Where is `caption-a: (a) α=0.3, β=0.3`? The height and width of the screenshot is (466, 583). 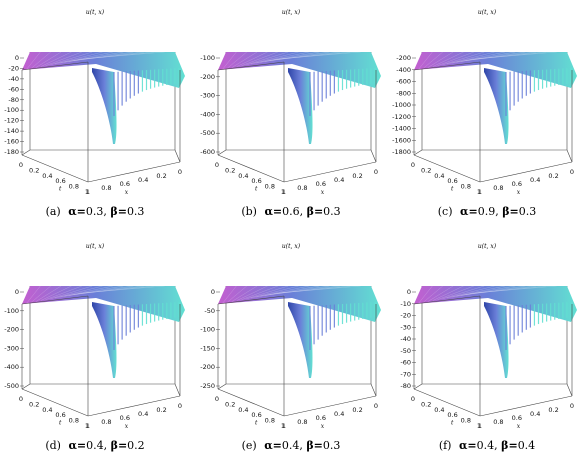
caption-a: (a) α=0.3, β=0.3 is located at coordinates (95, 211).